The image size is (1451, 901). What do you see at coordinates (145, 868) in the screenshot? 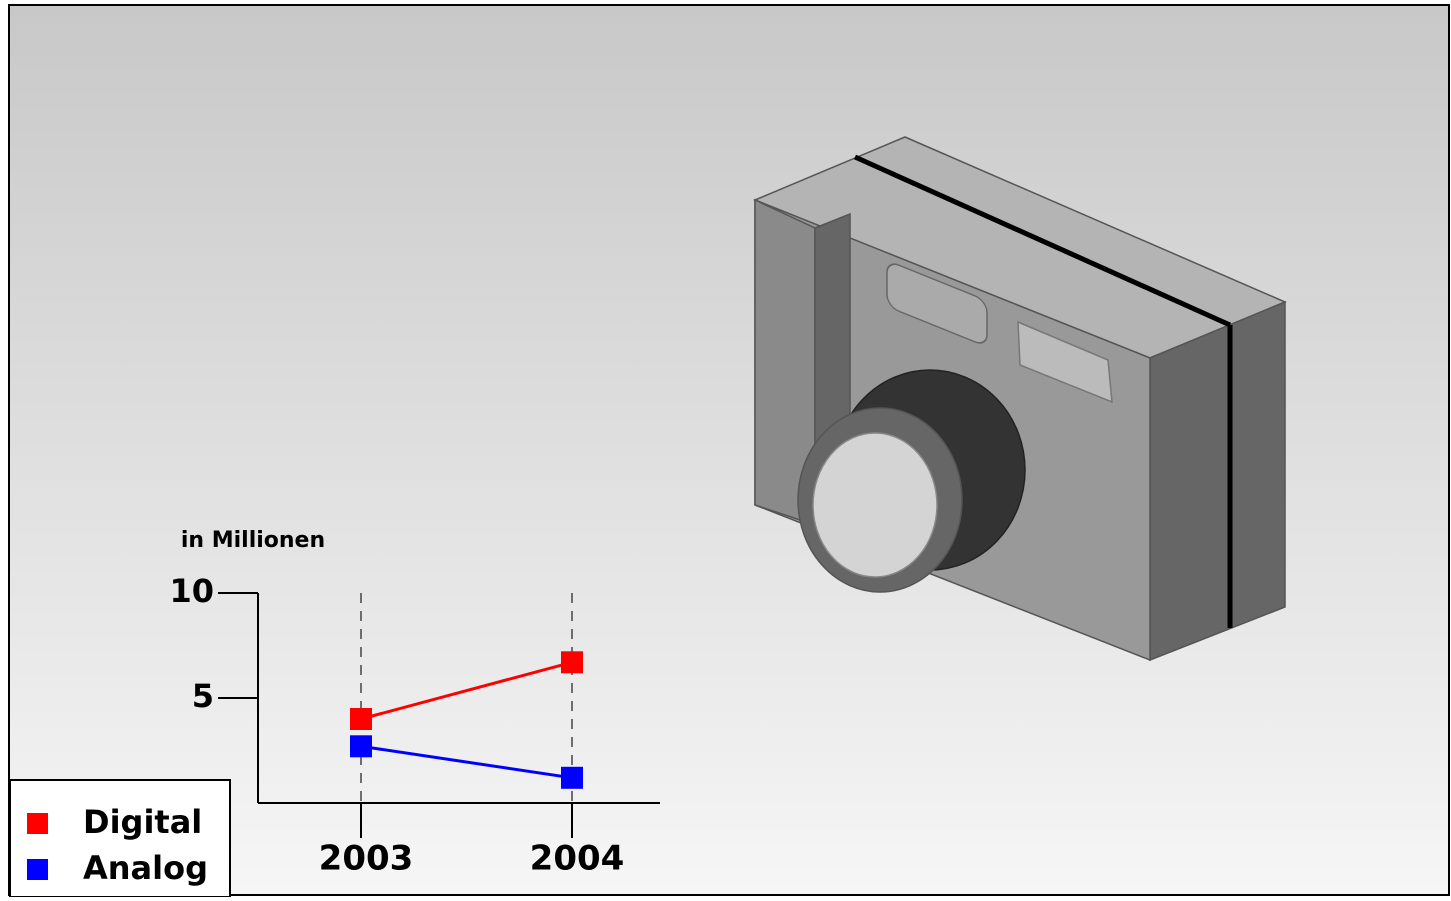
I see `legend-label: Analog` at bounding box center [145, 868].